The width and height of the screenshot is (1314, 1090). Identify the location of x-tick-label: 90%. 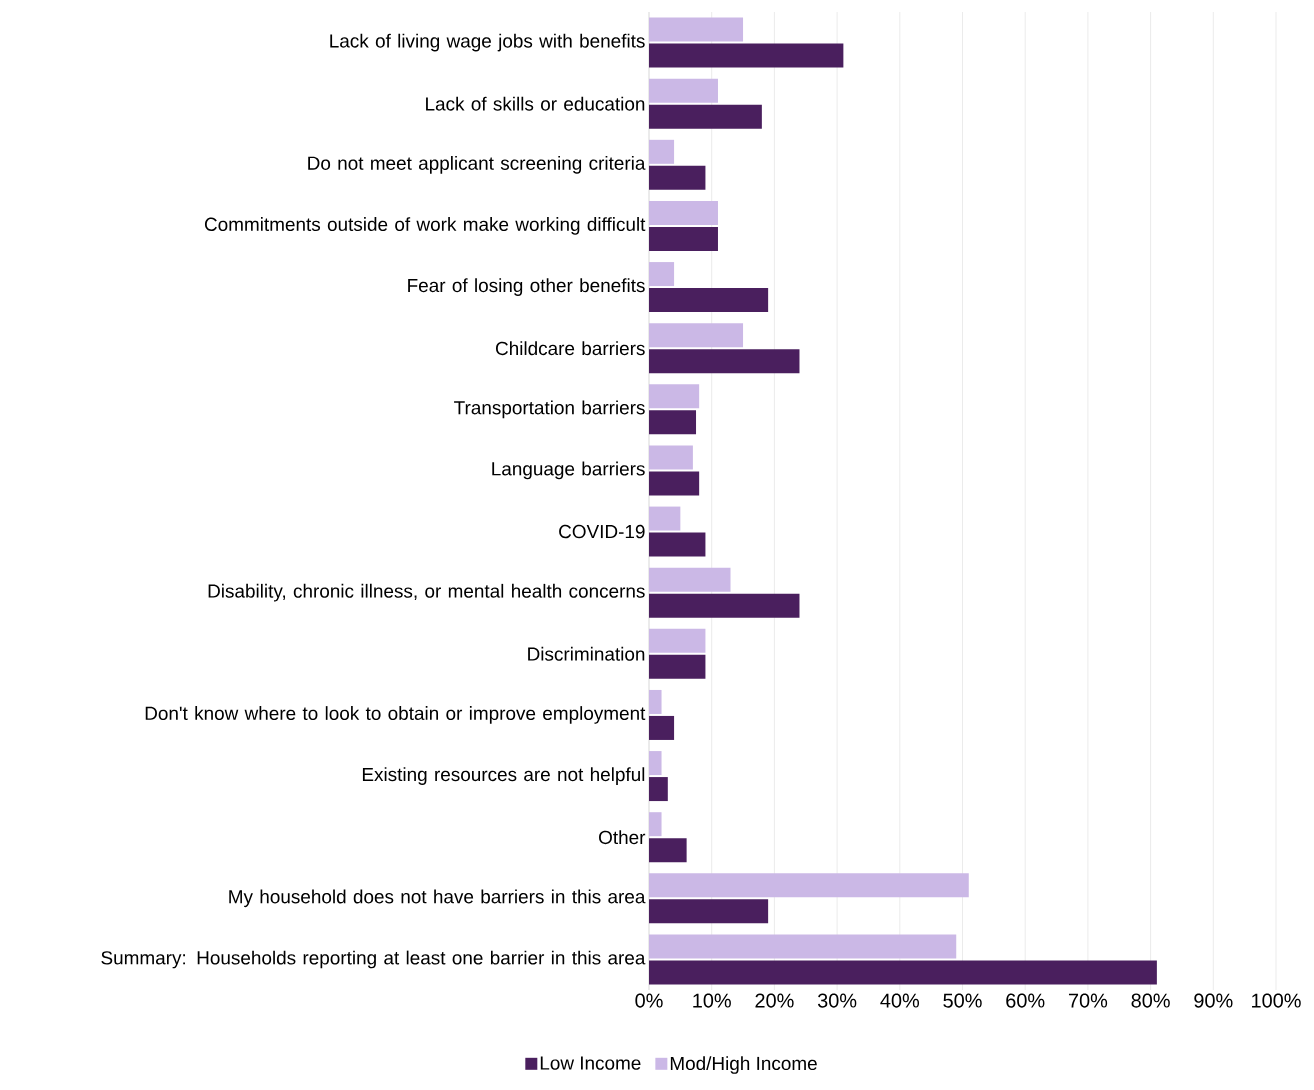
(1213, 1000).